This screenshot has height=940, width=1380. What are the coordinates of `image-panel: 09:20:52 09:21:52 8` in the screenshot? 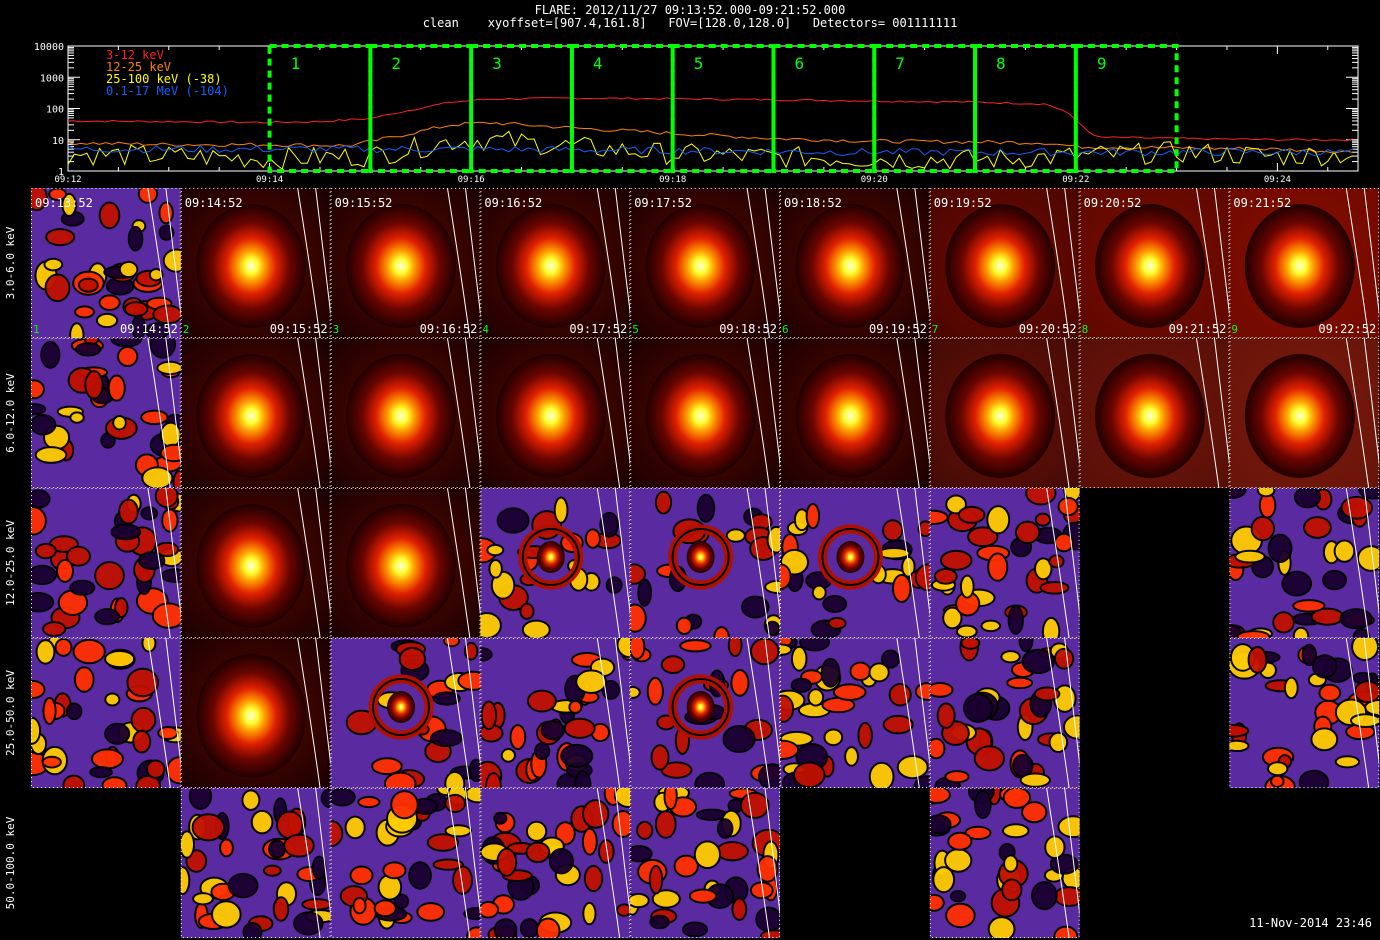 It's located at (1154, 263).